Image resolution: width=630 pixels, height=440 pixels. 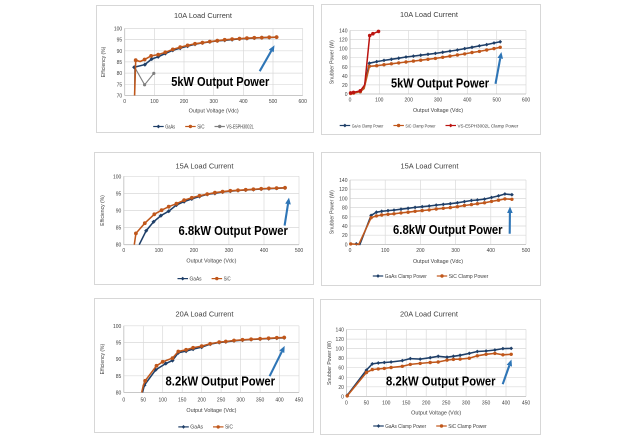 What do you see at coordinates (406, 277) in the screenshot?
I see `svg-text: GaAs Clamp Power` at bounding box center [406, 277].